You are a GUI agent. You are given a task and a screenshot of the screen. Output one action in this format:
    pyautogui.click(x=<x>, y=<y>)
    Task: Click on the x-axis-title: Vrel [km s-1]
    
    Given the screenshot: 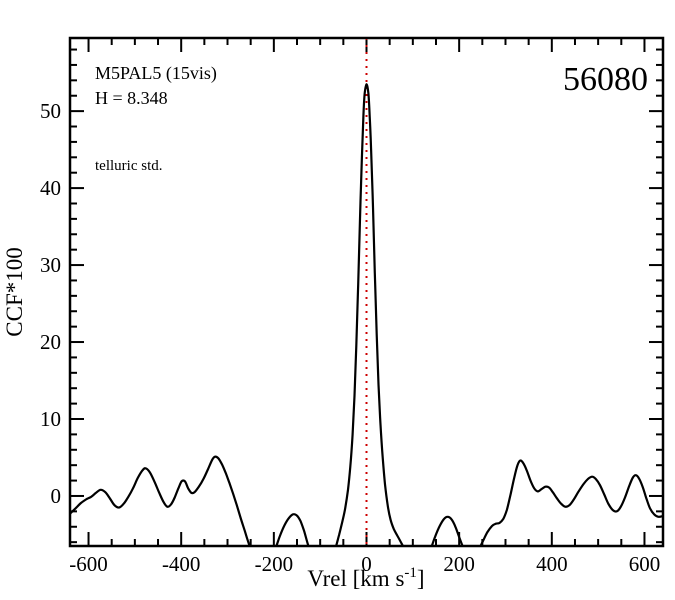 What is the action you would take?
    pyautogui.click(x=365, y=578)
    